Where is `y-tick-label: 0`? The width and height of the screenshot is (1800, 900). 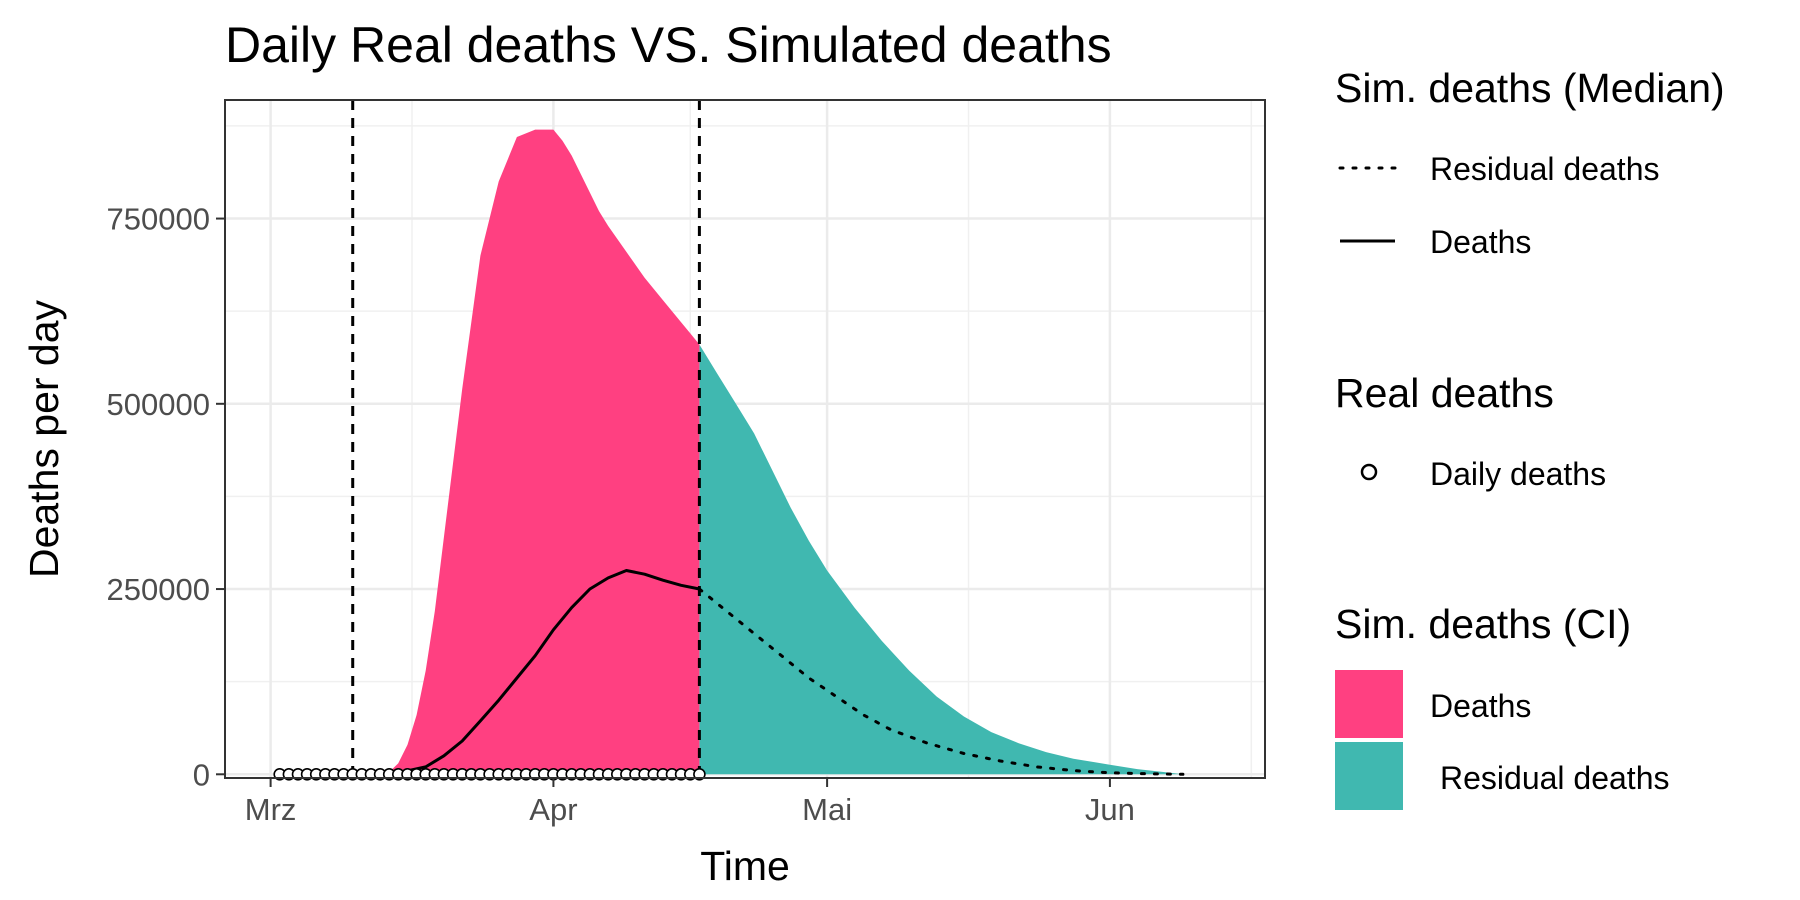 y-tick-label: 0 is located at coordinates (201, 774).